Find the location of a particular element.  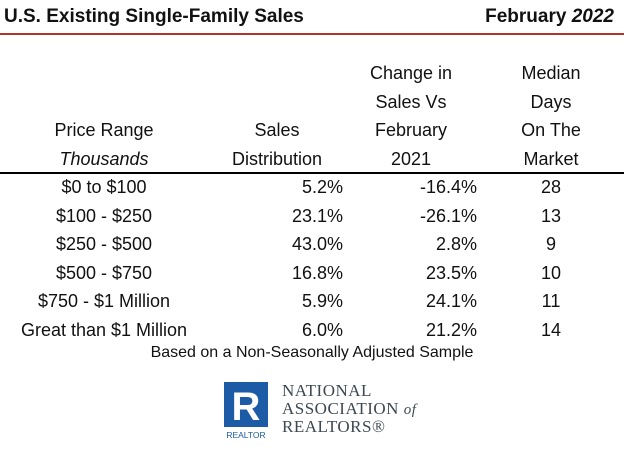

header-sales-distribution-line2: Distribution is located at coordinates (277, 158).